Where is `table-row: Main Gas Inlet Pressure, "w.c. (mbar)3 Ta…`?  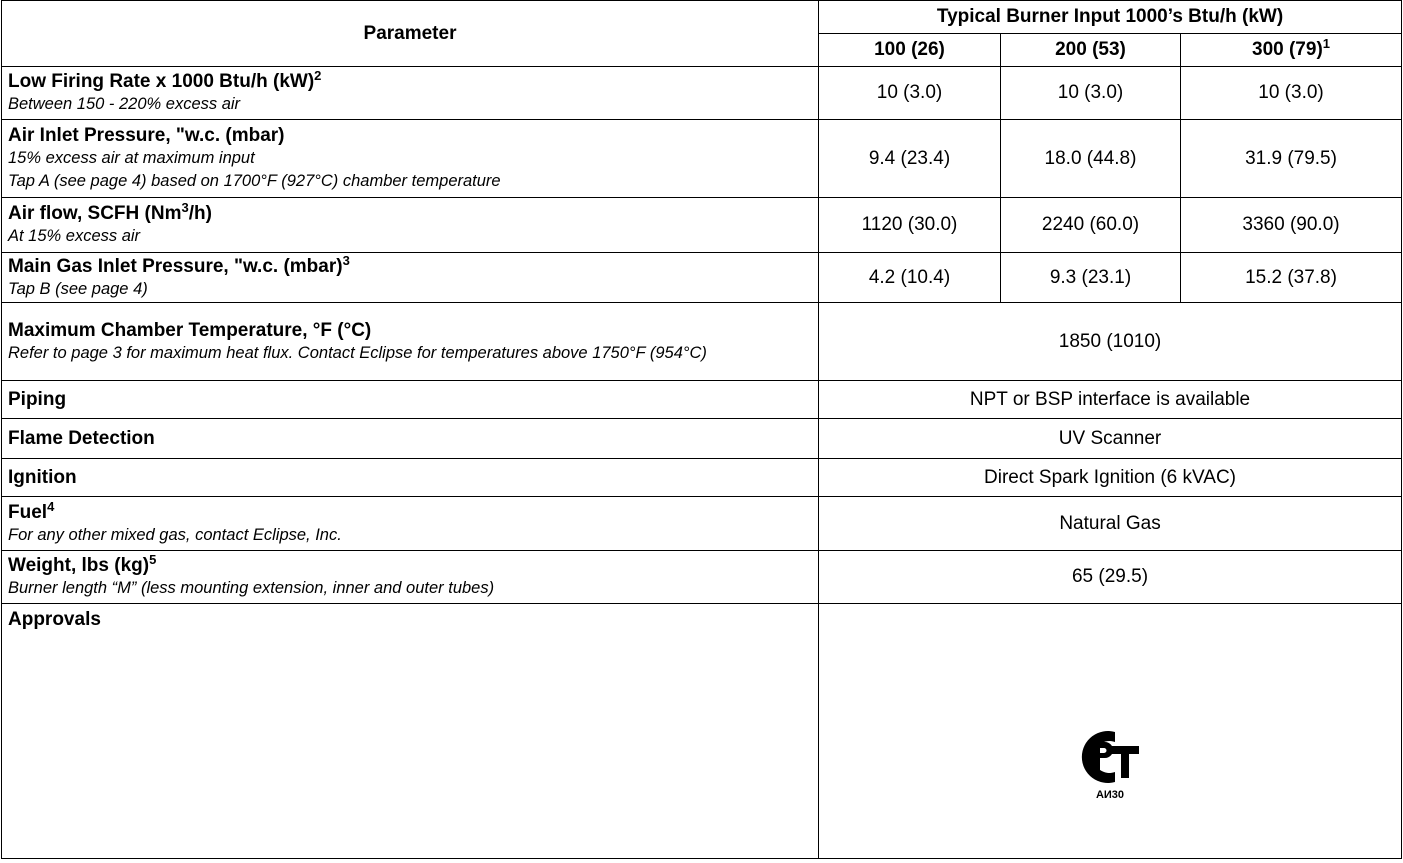 table-row: Main Gas Inlet Pressure, "w.c. (mbar)3 Ta… is located at coordinates (702, 277).